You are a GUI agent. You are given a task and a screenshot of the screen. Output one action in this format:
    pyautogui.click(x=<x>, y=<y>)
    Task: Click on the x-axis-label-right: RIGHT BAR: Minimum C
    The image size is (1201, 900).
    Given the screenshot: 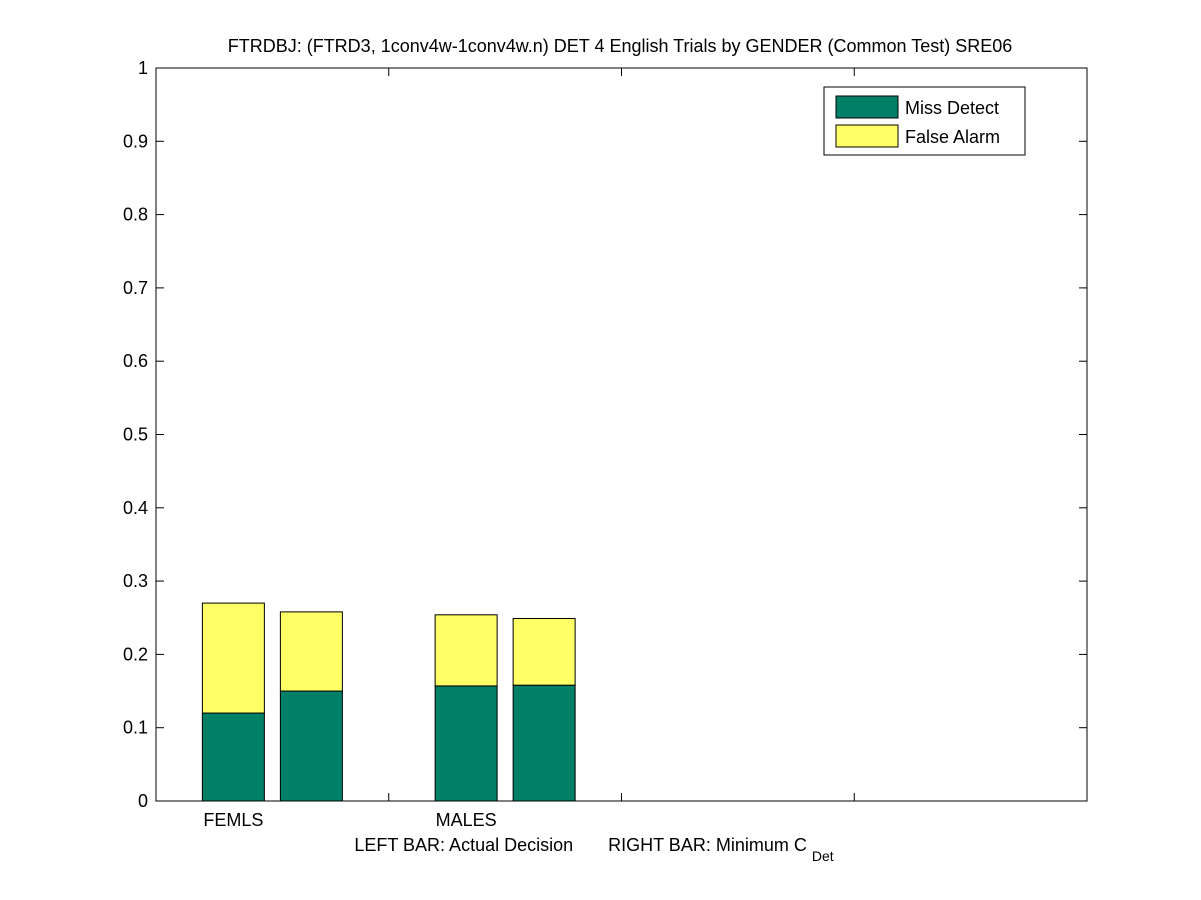 What is the action you would take?
    pyautogui.click(x=707, y=845)
    